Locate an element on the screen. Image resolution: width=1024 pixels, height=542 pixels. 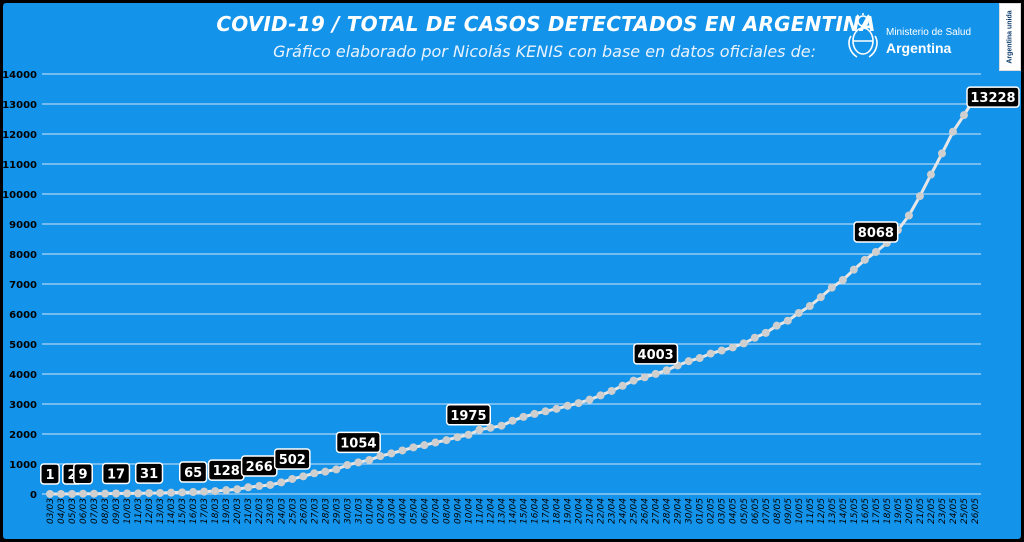
callout-label: 502 is located at coordinates (292, 460).